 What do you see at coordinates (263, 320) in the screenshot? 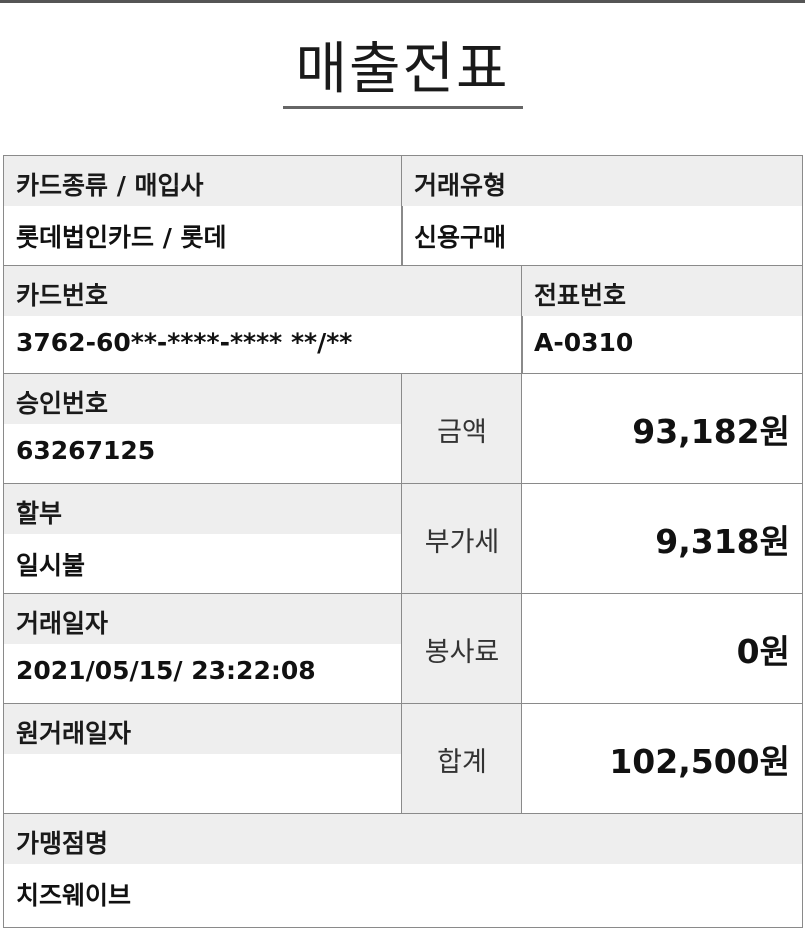
I see `card-number-cell: 카드번호 3762-60**-****-**** **/**` at bounding box center [263, 320].